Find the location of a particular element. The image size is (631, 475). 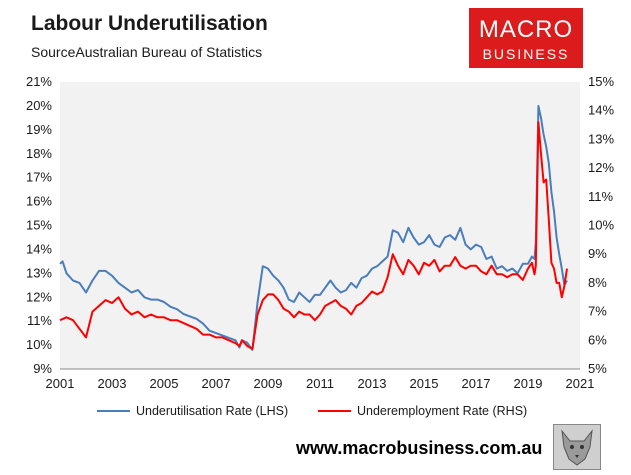

y-right-tick-label: 7% is located at coordinates (597, 311).